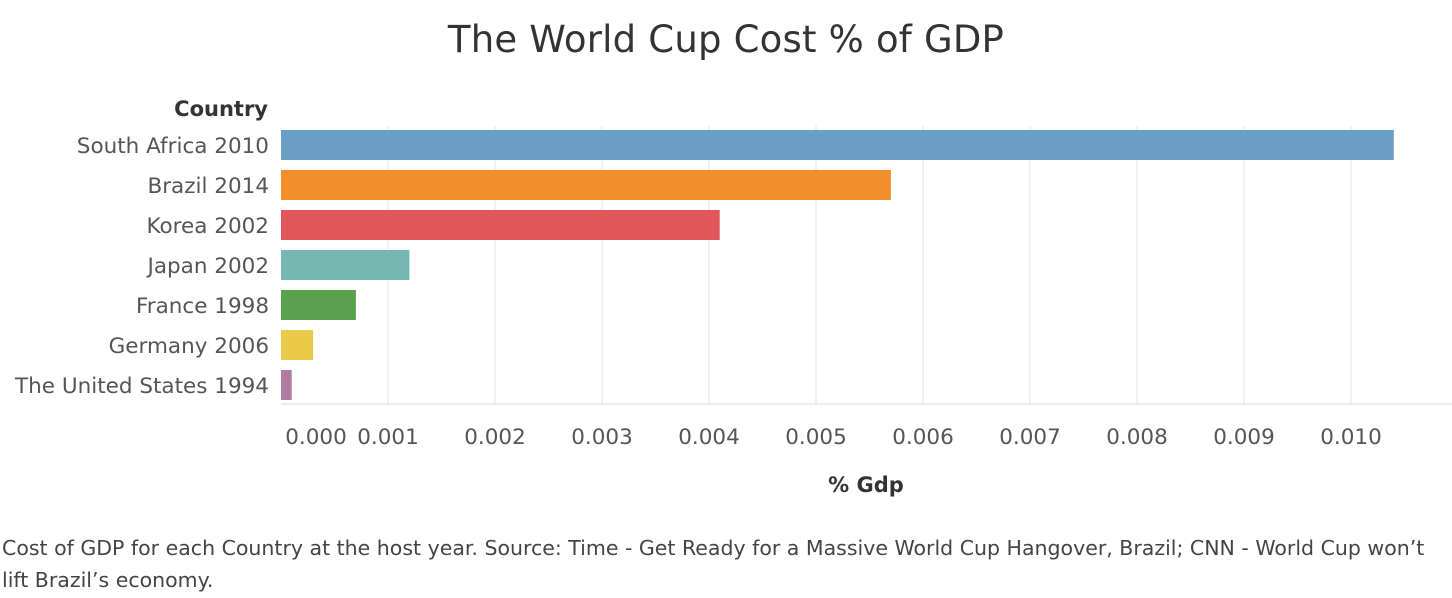  I want to click on x-tick-label-10: 0.010, so click(1351, 437).